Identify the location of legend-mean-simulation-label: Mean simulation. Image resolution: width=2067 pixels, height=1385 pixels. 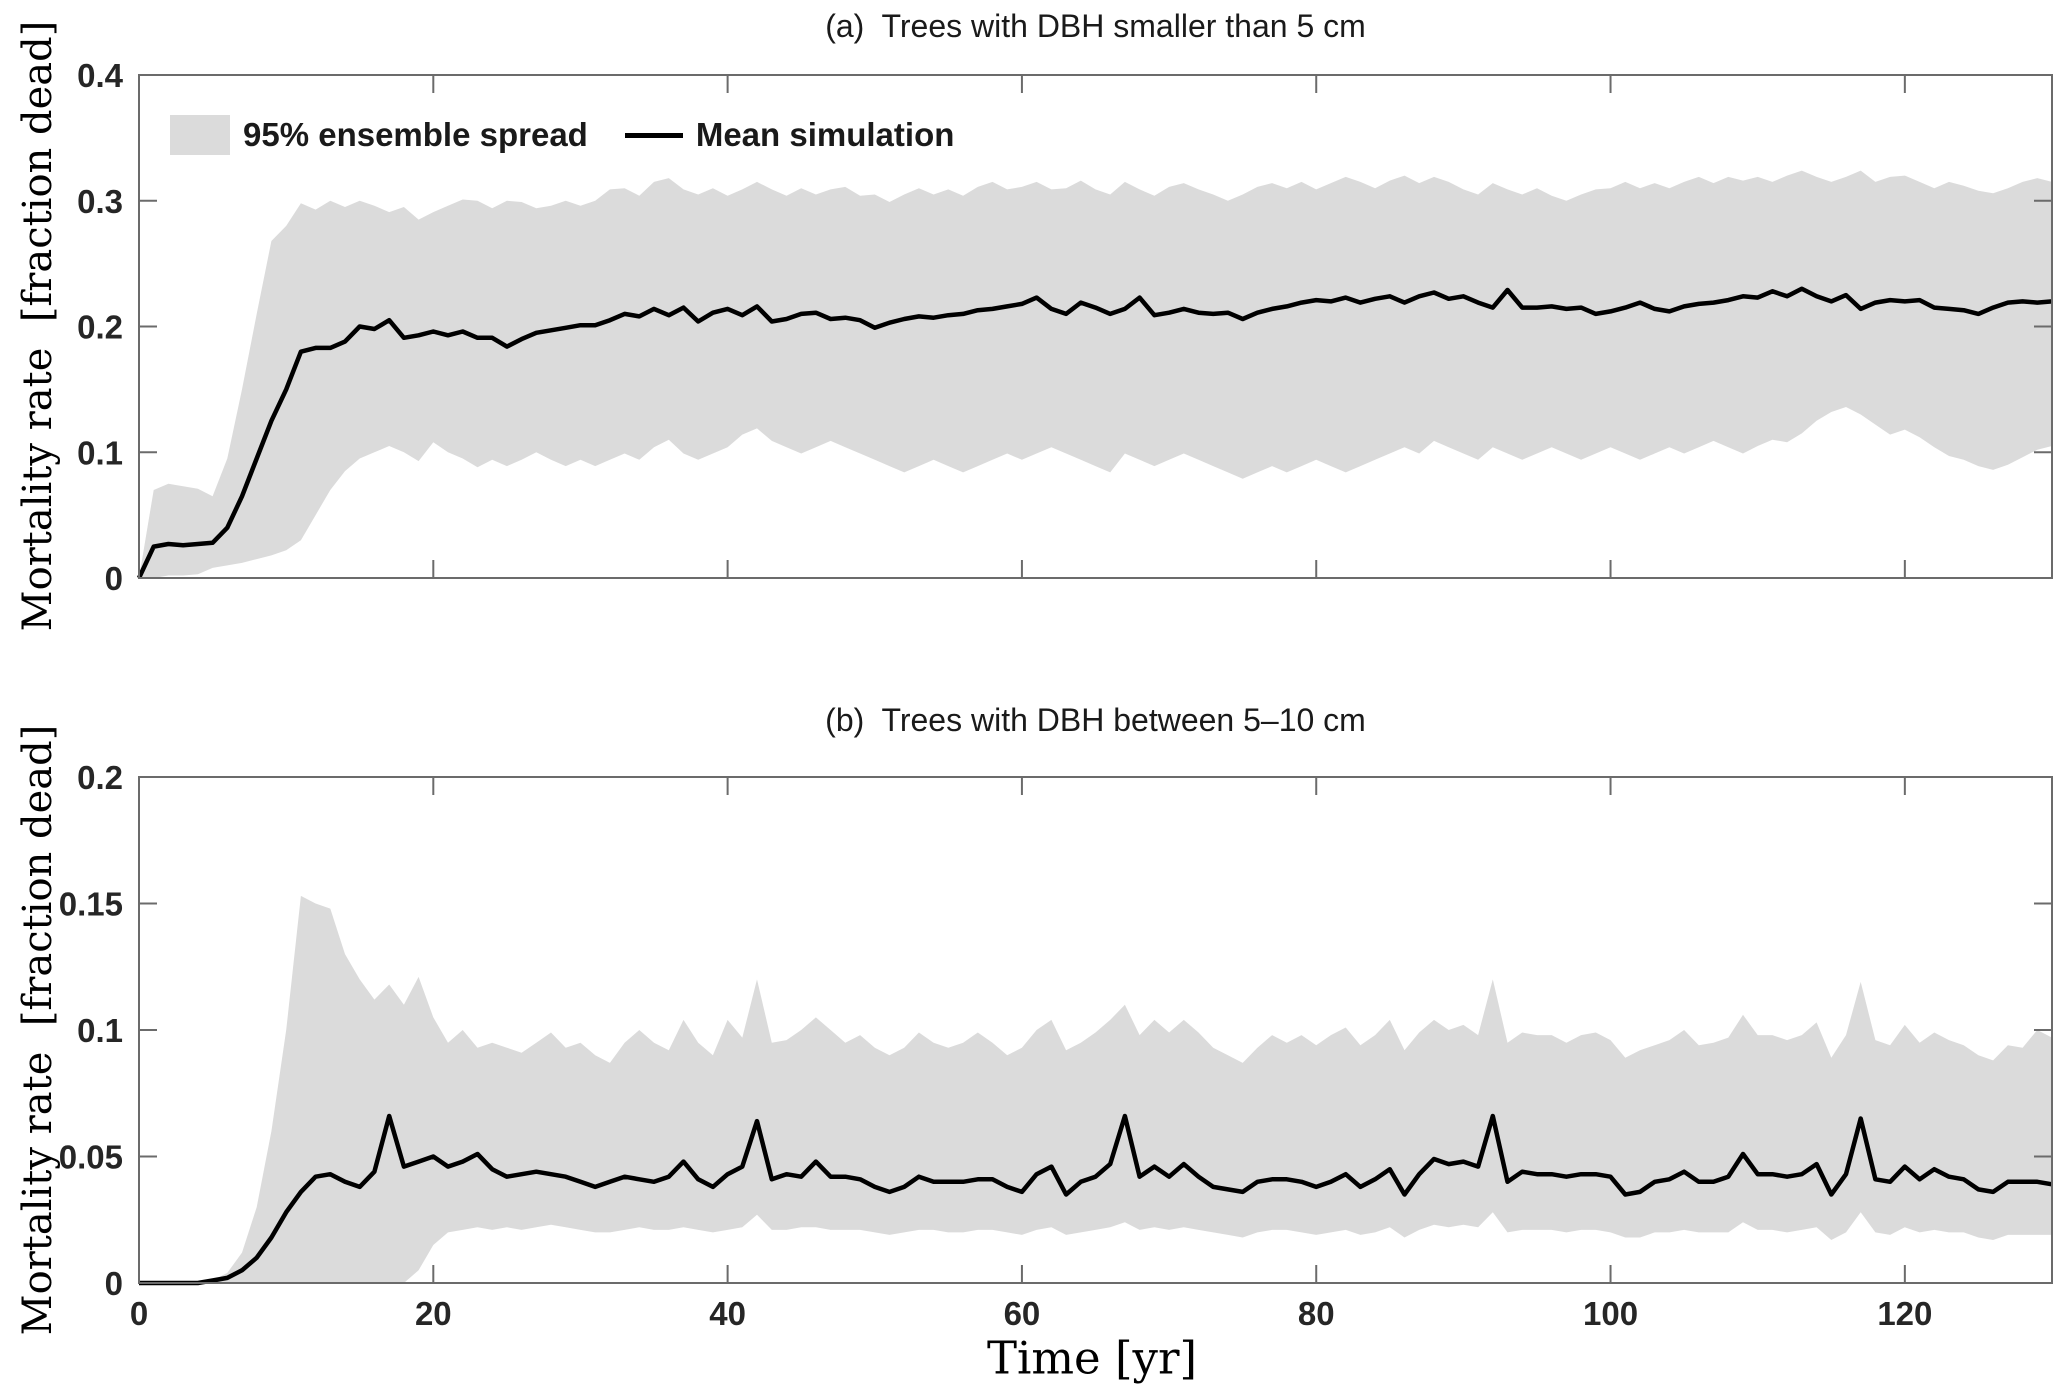
(825, 134).